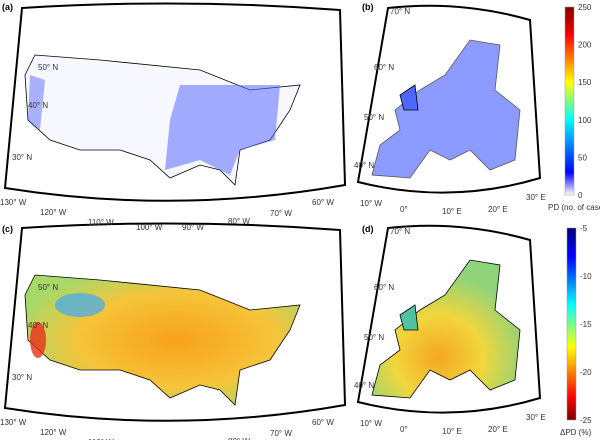  I want to click on colorbar-tick: -5, so click(584, 228).